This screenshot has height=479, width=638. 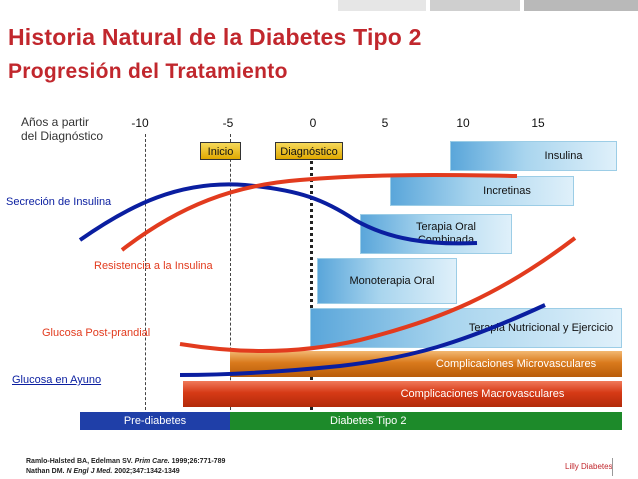 I want to click on treatment-insulina: Insulina, so click(x=533, y=156).